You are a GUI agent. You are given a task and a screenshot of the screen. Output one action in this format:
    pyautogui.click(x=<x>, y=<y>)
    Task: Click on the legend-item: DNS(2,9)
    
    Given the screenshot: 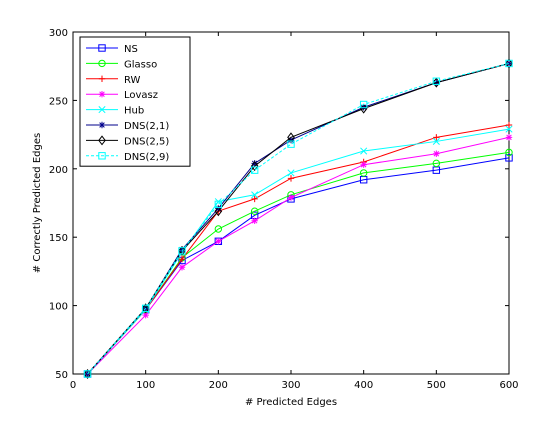 What is the action you would take?
    pyautogui.click(x=127, y=157)
    